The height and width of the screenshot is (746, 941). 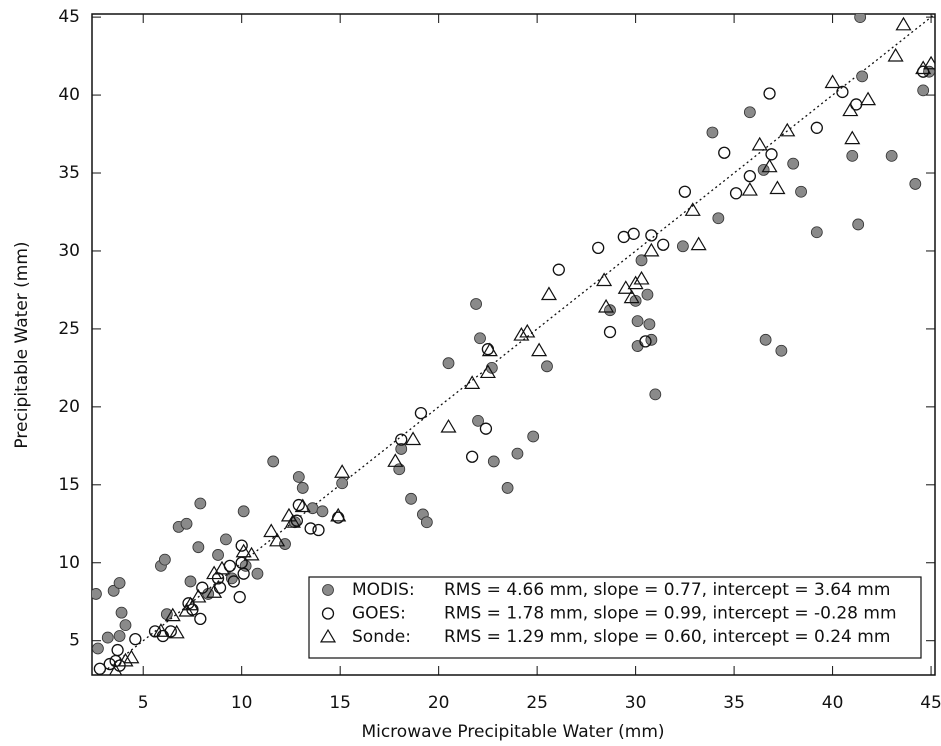 What do you see at coordinates (537, 703) in the screenshot?
I see `x-tick-label: 25` at bounding box center [537, 703].